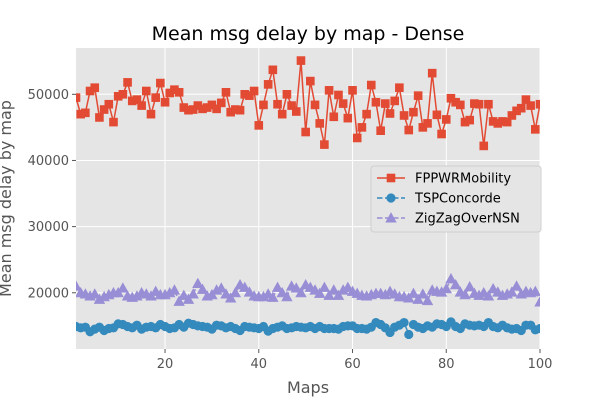 The image size is (600, 400). What do you see at coordinates (7, 198) in the screenshot?
I see `y-axis-label: Mean msg delay by map` at bounding box center [7, 198].